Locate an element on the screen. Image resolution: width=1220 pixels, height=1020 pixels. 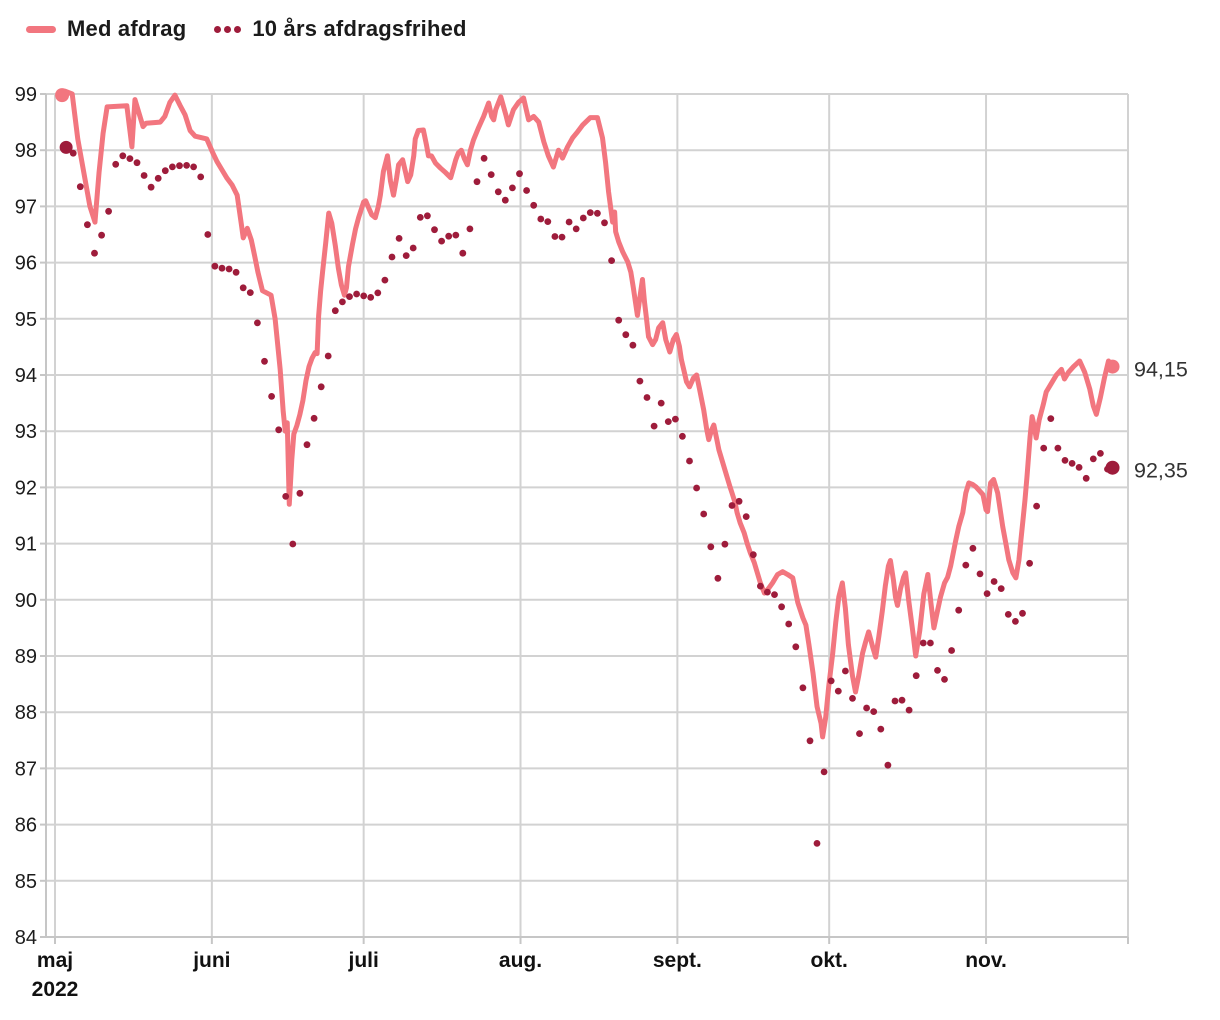
y-axis-label: 84 is located at coordinates (26, 938).